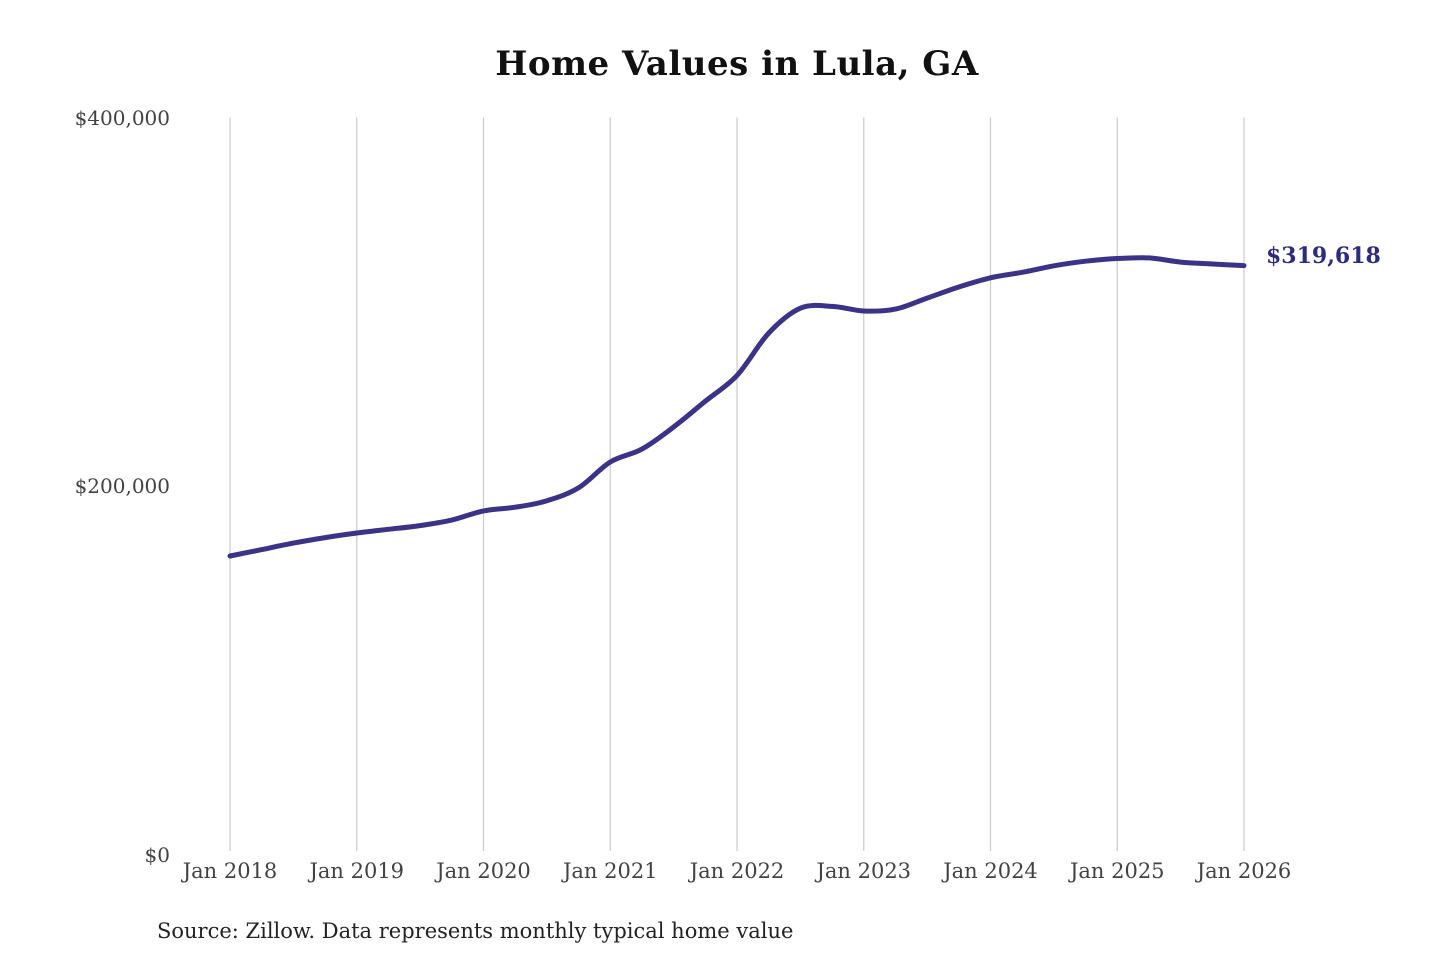 The width and height of the screenshot is (1440, 960). I want to click on x-tick-label: Jan 2020, so click(483, 871).